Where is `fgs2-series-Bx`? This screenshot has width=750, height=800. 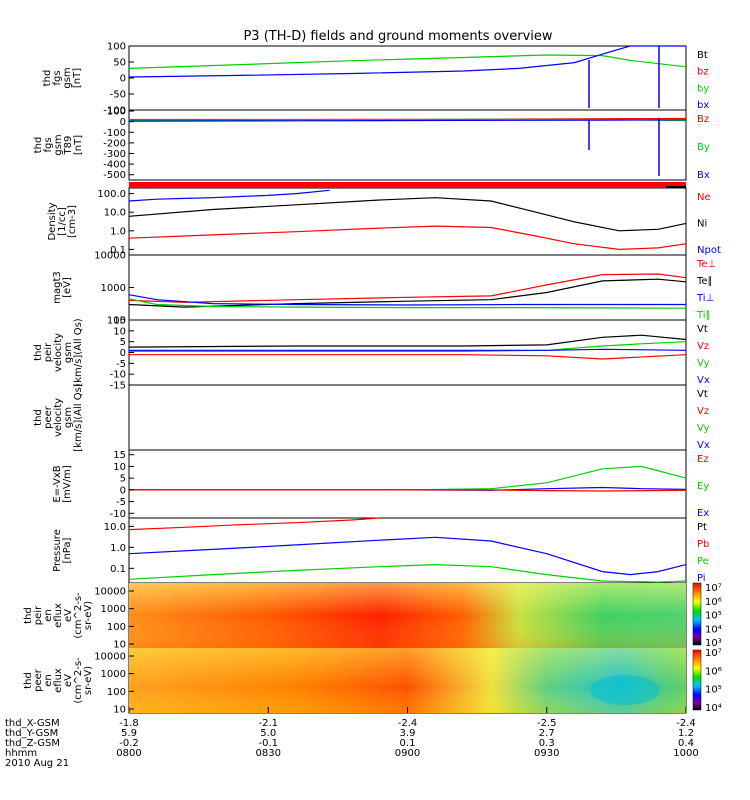 fgs2-series-Bx is located at coordinates (407, 120).